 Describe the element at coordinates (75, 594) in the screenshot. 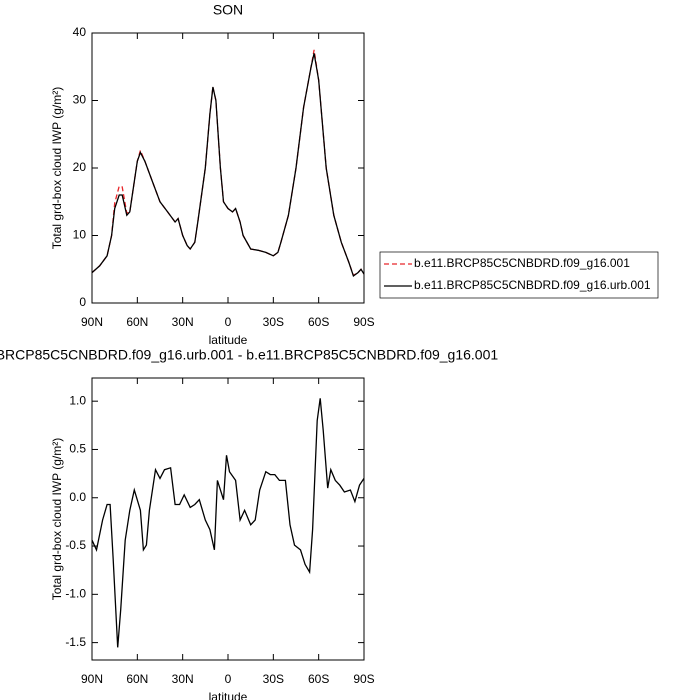

I see `y-tick-label: -1.0` at that location.